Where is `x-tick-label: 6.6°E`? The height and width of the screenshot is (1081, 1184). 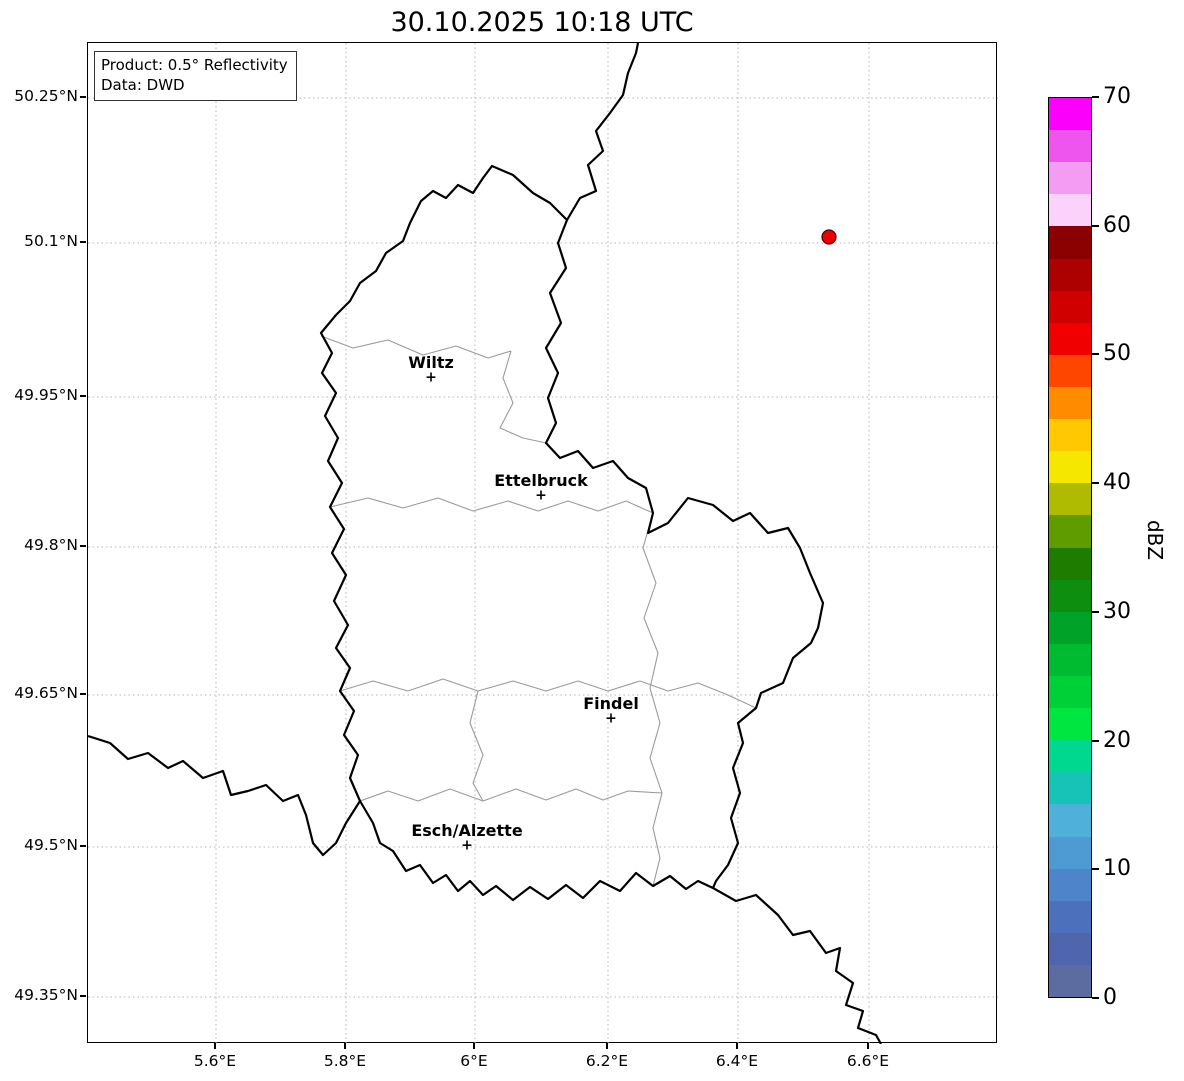 x-tick-label: 6.6°E is located at coordinates (868, 1061).